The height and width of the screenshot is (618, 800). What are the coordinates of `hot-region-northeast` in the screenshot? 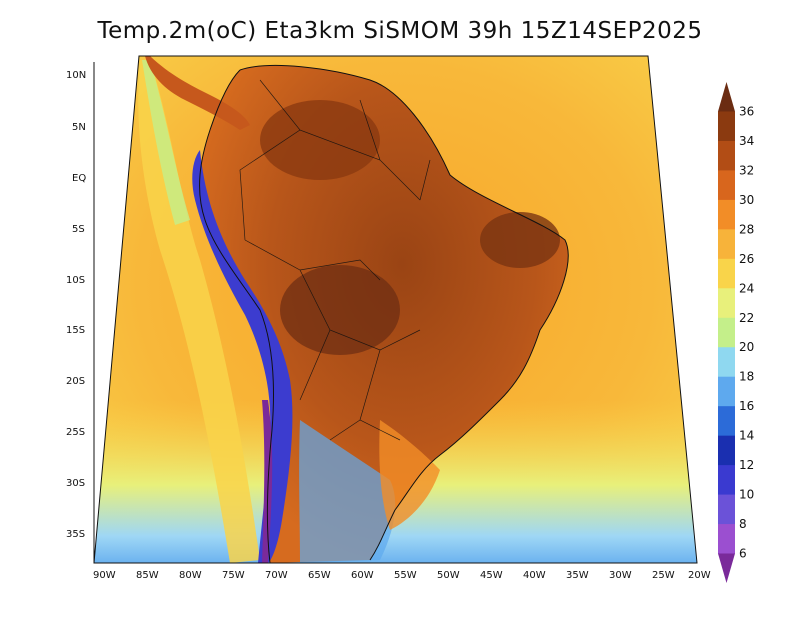 It's located at (520, 240).